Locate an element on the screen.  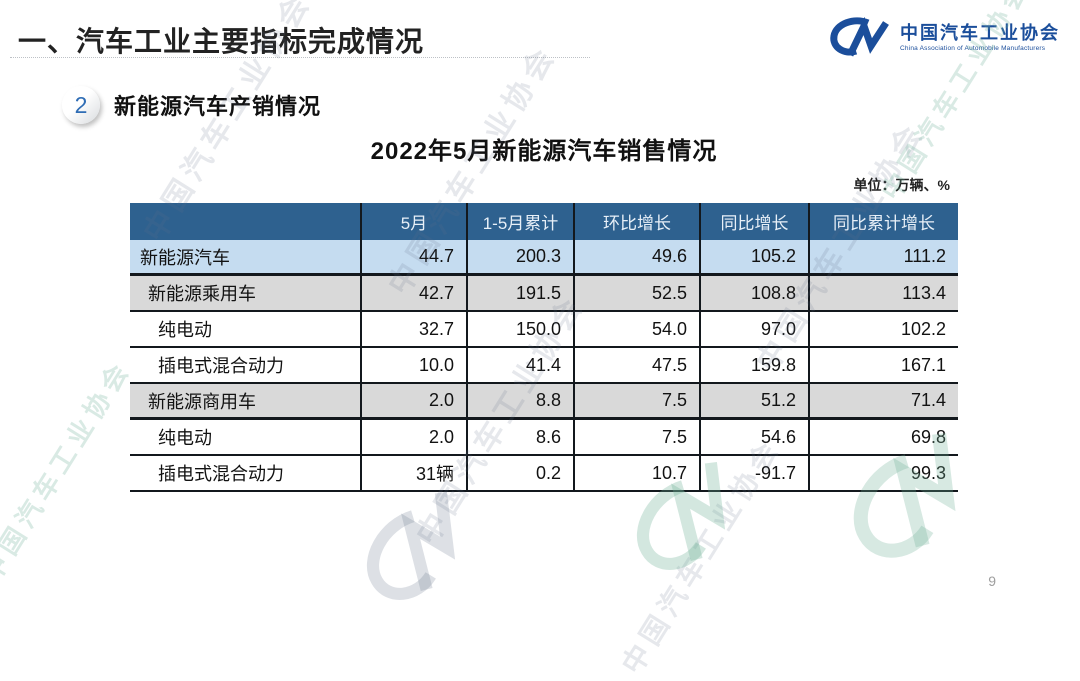
table-header-row: 5月 1-5月累计 环比增长 同比增长 同比累计增长 is located at coordinates (544, 221).